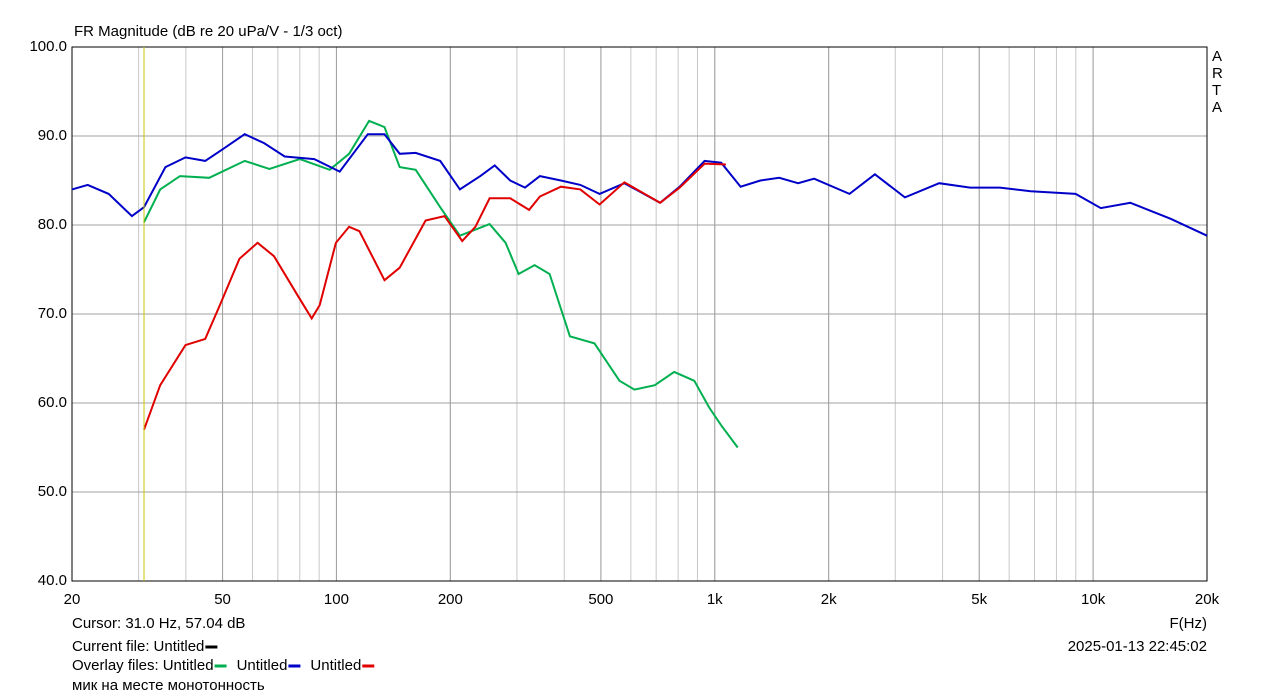 The image size is (1279, 699). Describe the element at coordinates (48, 46) in the screenshot. I see `y-tick-label: 100.0` at that location.